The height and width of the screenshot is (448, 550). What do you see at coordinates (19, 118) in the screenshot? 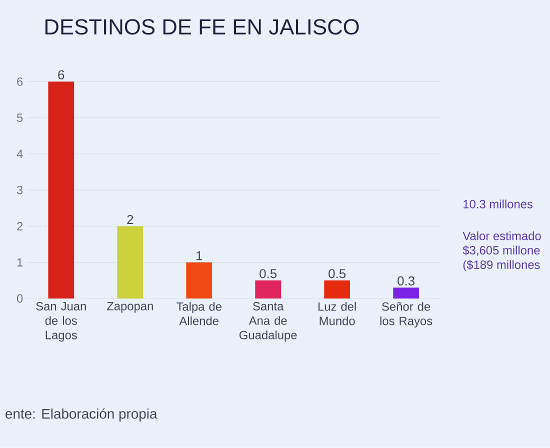
I see `y-tick-label: 5` at bounding box center [19, 118].